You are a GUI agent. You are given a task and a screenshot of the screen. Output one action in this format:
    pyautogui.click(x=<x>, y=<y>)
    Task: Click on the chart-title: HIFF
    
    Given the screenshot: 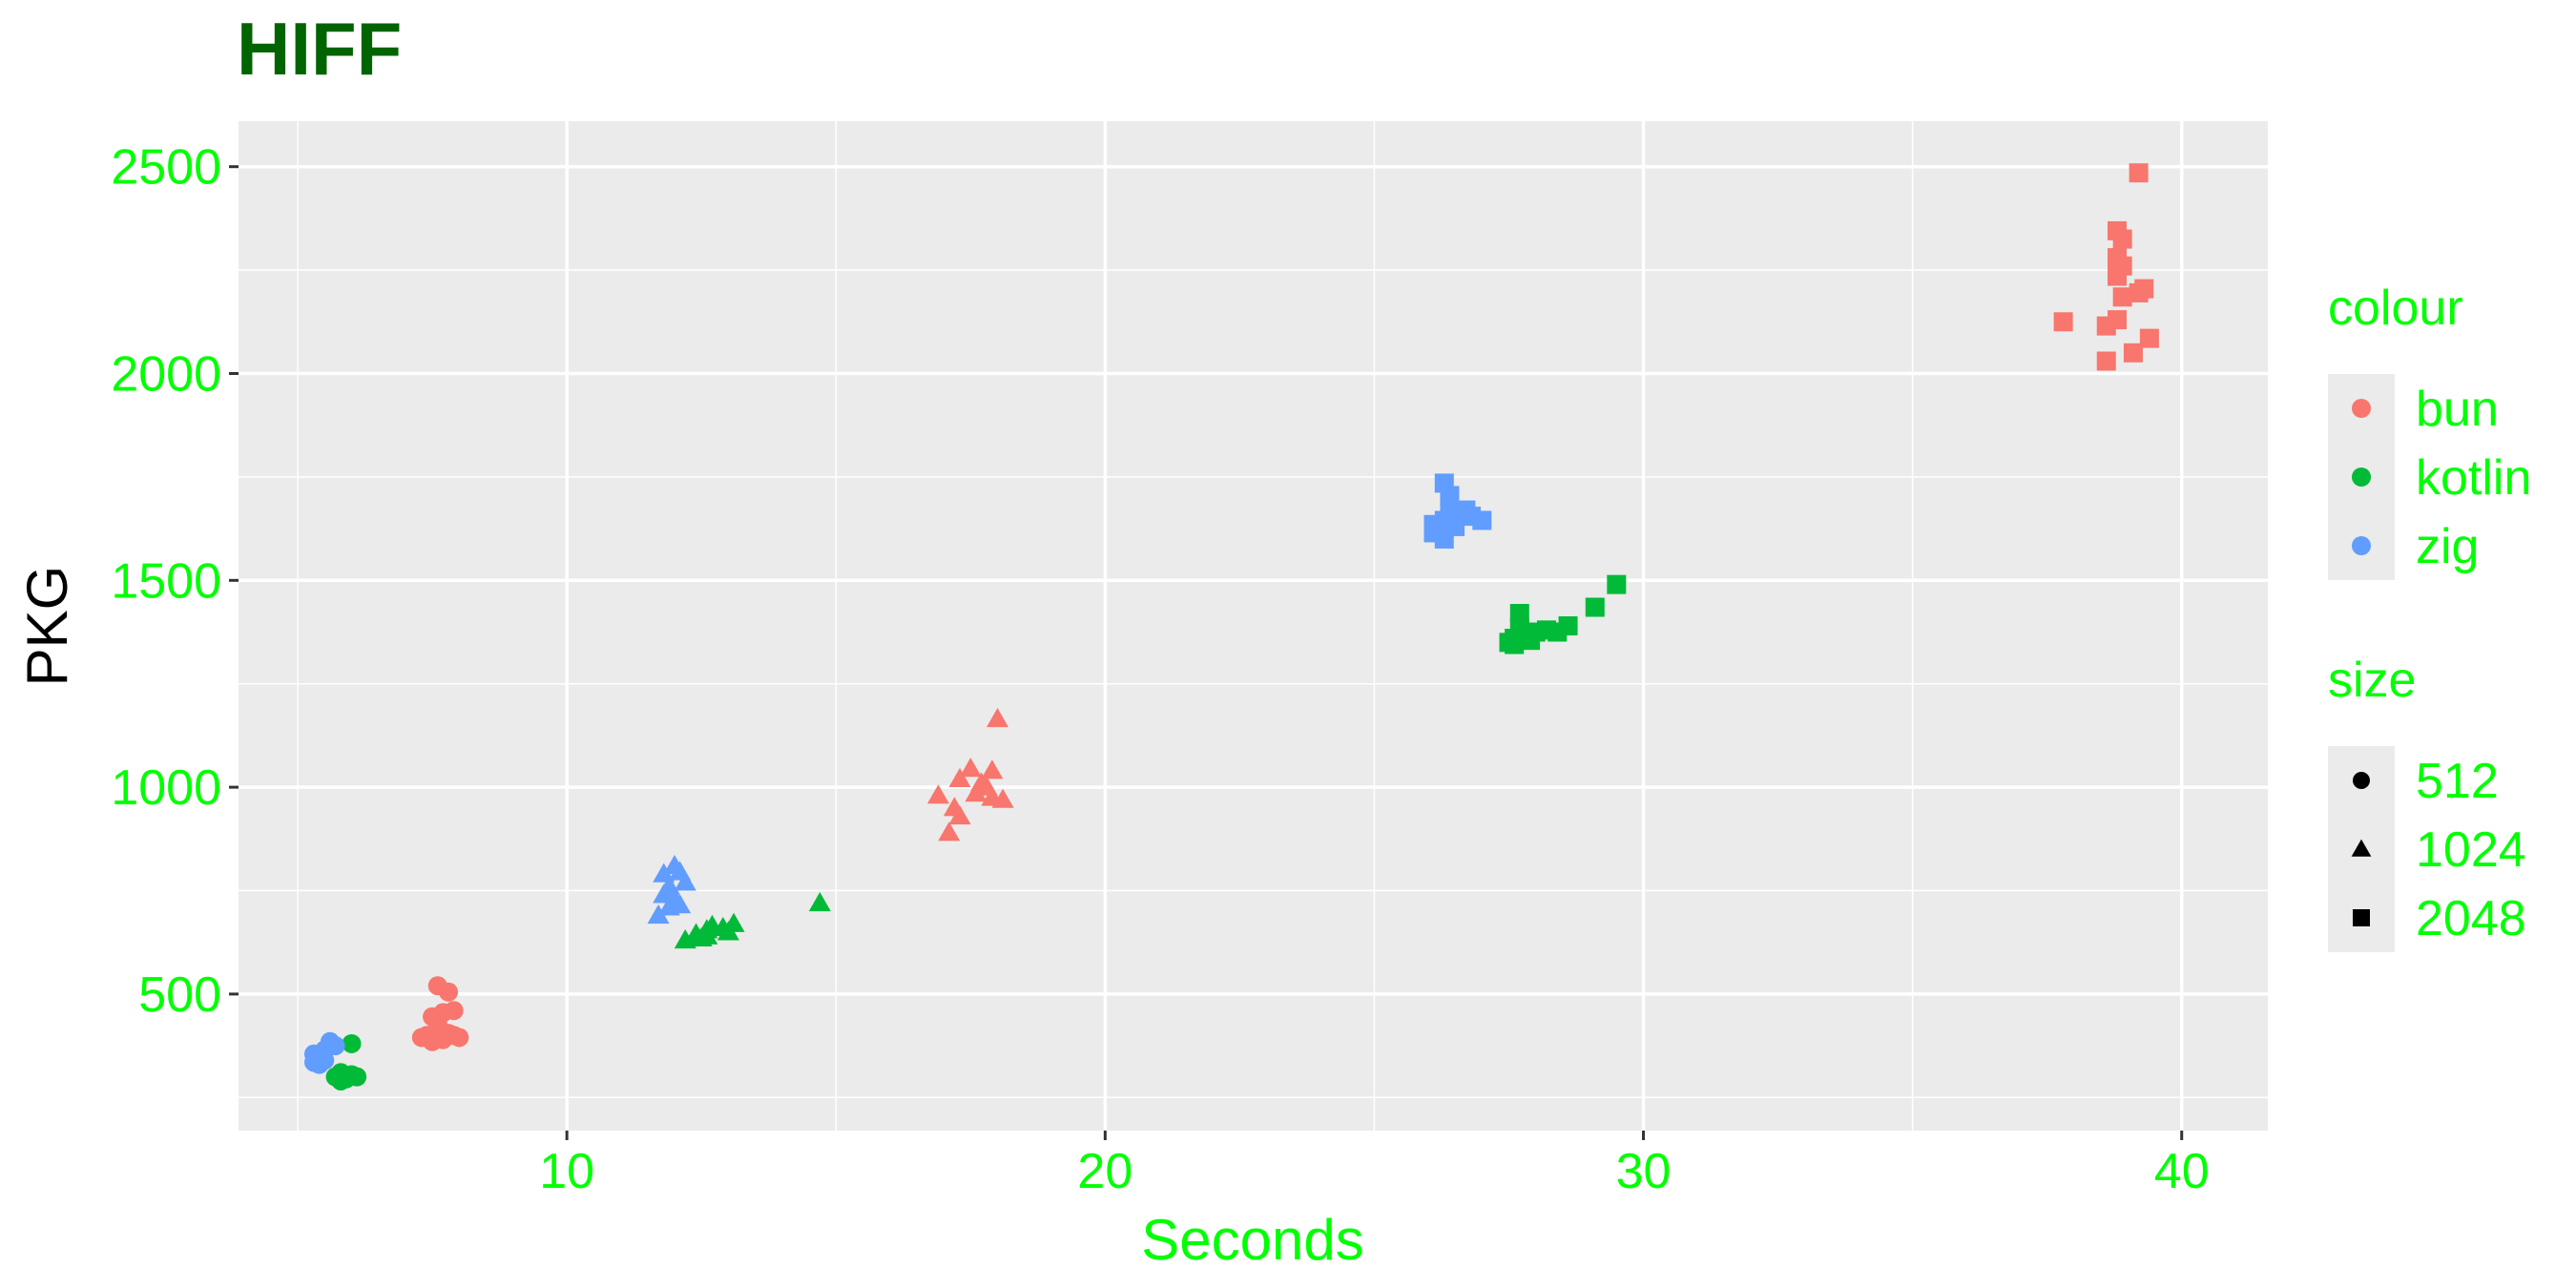 What is the action you would take?
    pyautogui.click(x=319, y=49)
    